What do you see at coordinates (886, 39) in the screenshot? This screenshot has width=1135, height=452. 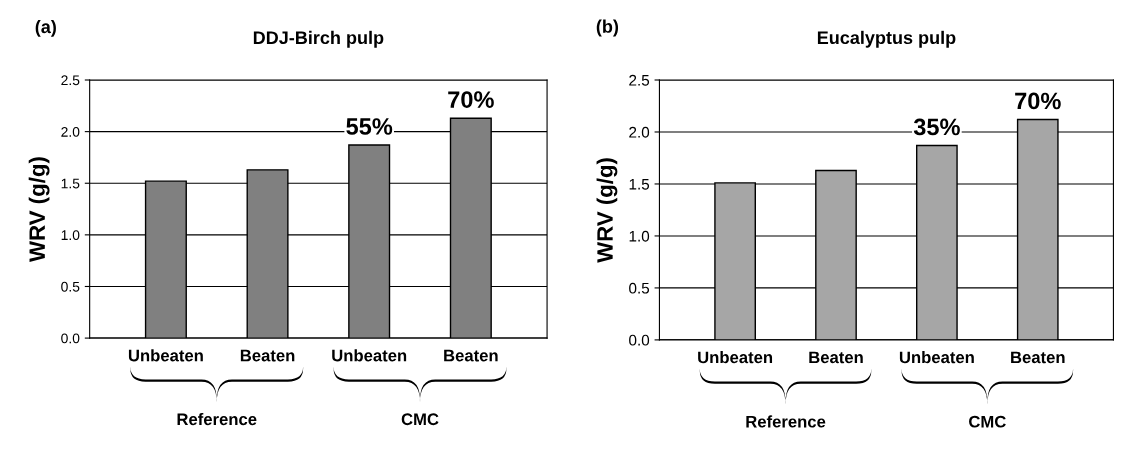 I see `chart-title: Eucalyptus pulp` at bounding box center [886, 39].